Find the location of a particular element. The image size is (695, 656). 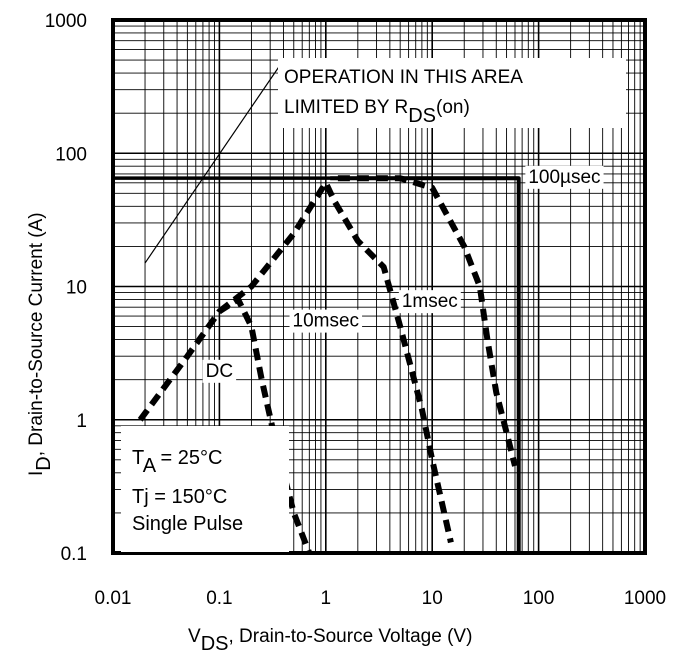

series-1msec-line is located at coordinates (427, 321).